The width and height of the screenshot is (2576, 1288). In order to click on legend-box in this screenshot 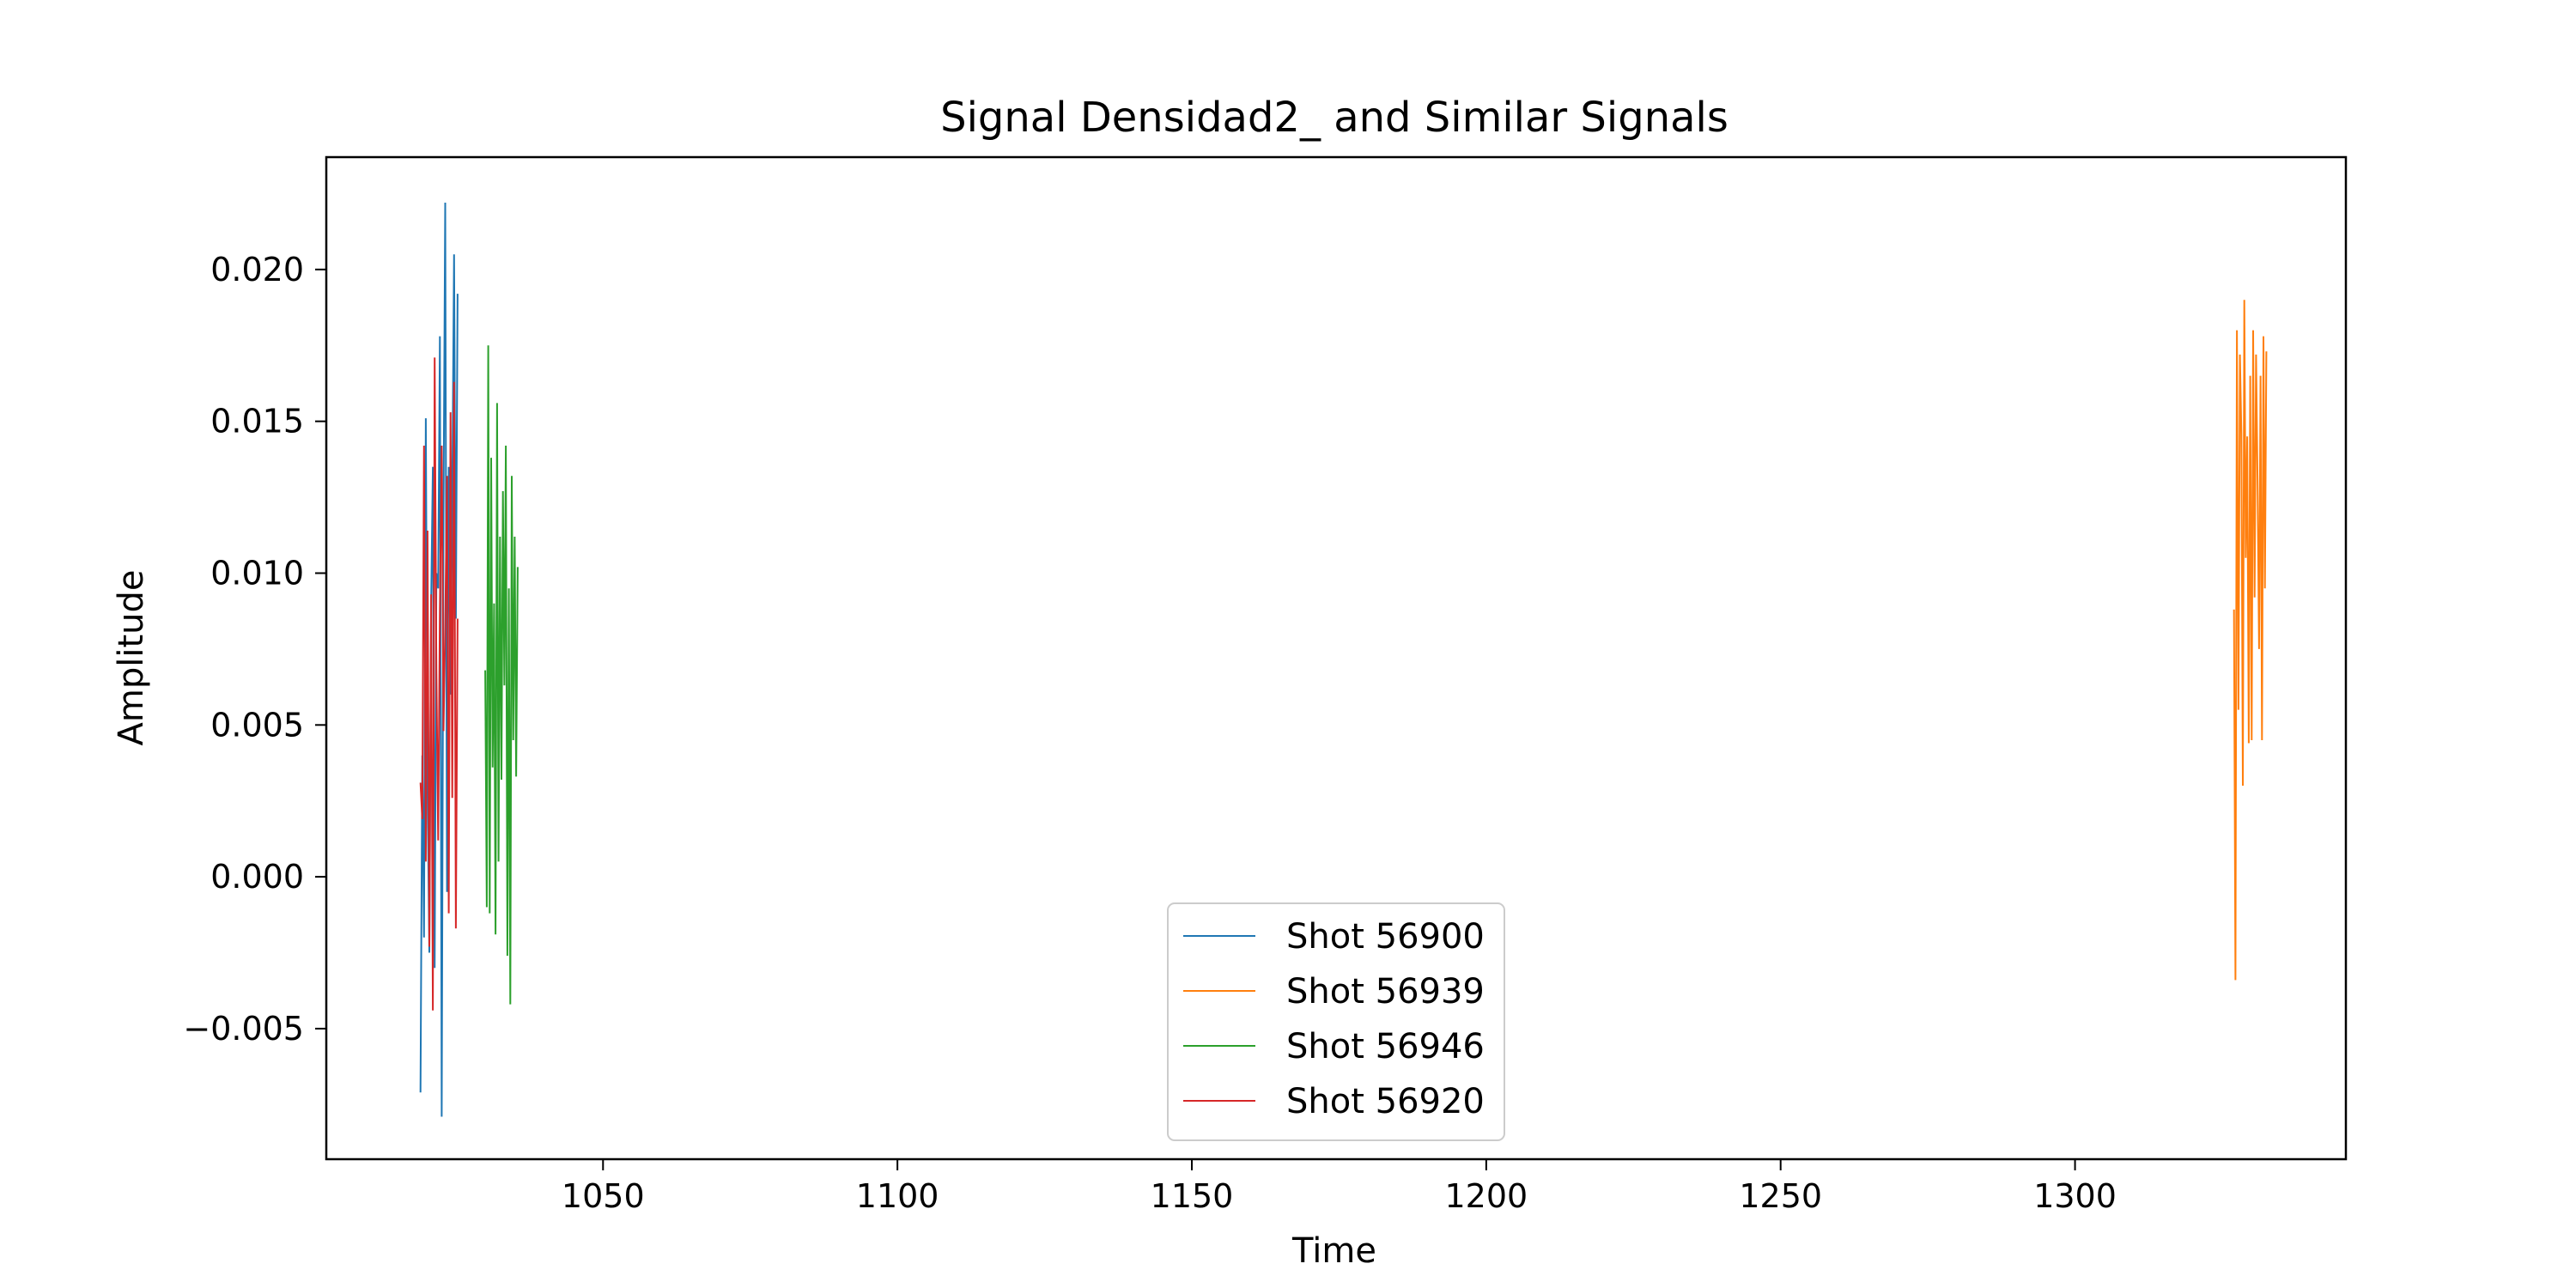, I will do `click(1336, 1021)`.